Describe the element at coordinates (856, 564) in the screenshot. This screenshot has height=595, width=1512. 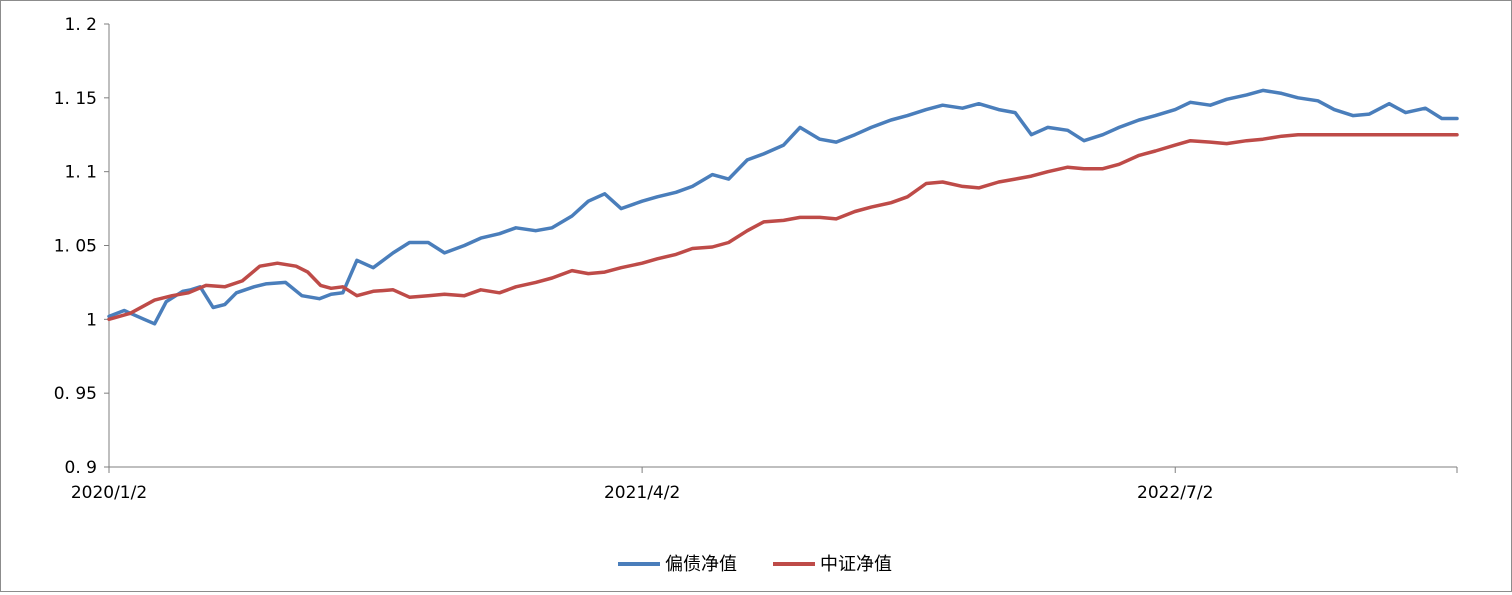
I see `legend-label-中证净值: 中证净值` at that location.